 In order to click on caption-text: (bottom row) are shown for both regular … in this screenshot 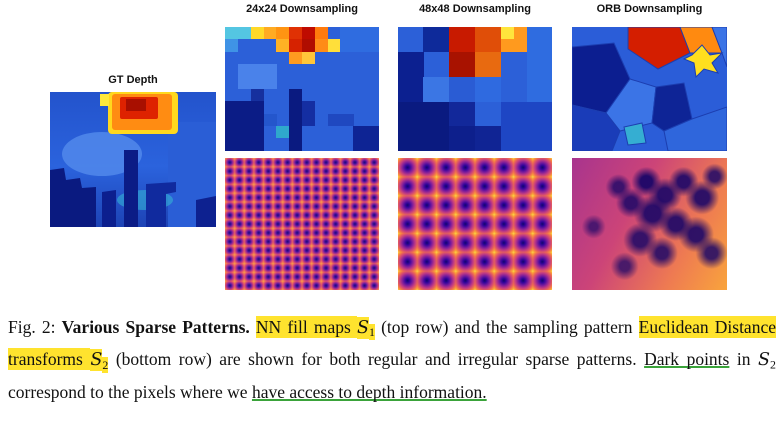, I will do `click(376, 359)`.